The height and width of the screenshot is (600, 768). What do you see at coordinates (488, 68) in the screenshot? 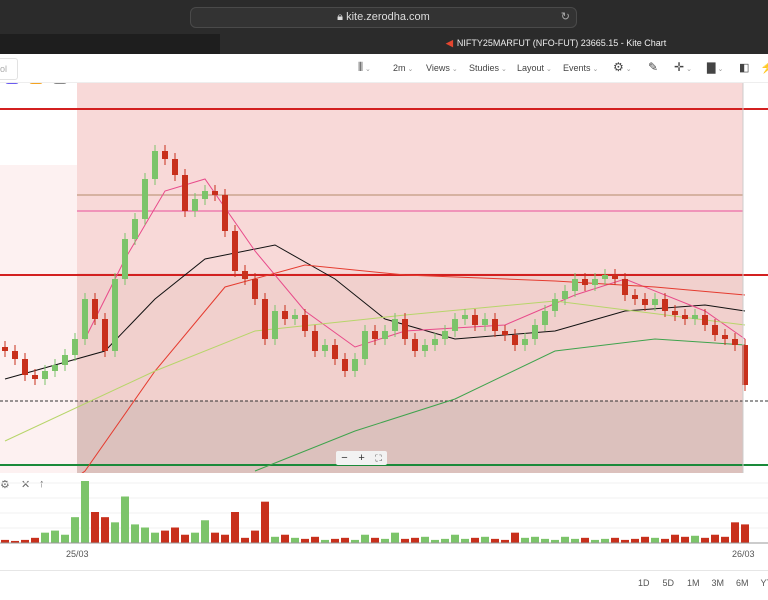
I see `studies-dropdown: Studies ⌄` at bounding box center [488, 68].